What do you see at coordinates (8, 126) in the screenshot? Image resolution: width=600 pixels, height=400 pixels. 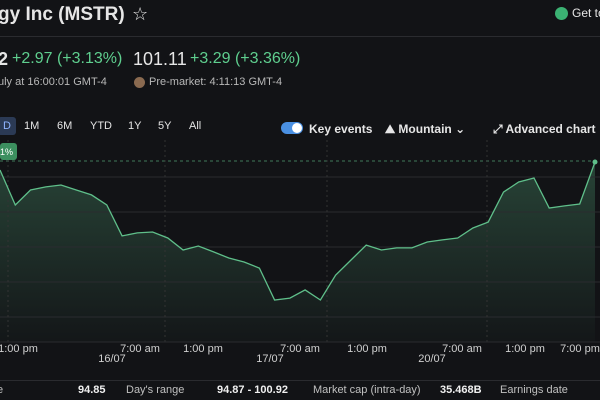 I see `range-button: D` at bounding box center [8, 126].